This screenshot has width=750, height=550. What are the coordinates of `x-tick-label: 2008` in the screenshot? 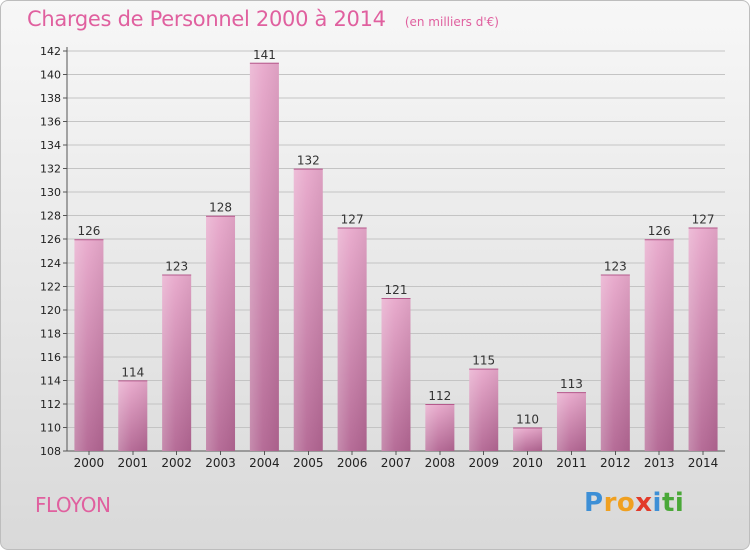 It's located at (440, 463).